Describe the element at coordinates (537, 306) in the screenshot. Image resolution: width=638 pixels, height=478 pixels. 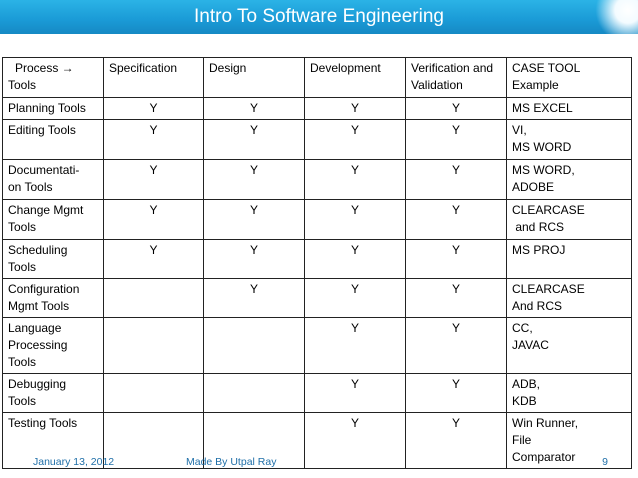
I see `example-line: And RCS` at that location.